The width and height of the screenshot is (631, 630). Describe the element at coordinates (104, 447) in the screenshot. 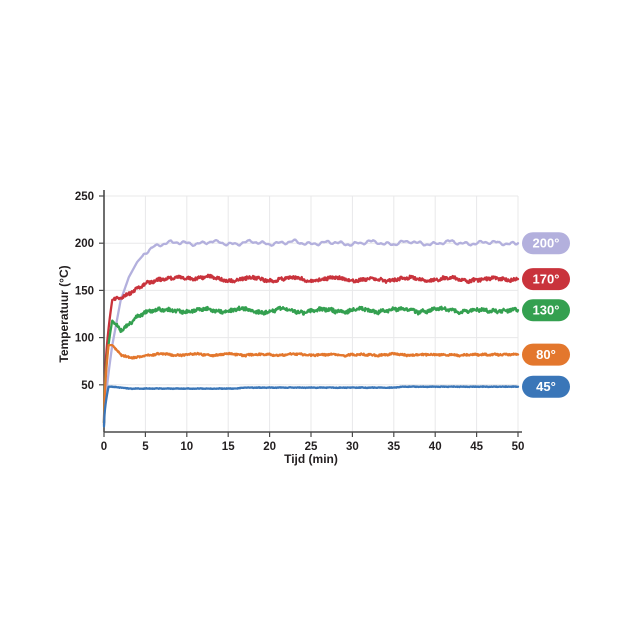

I see `x-tick-label: 0` at that location.